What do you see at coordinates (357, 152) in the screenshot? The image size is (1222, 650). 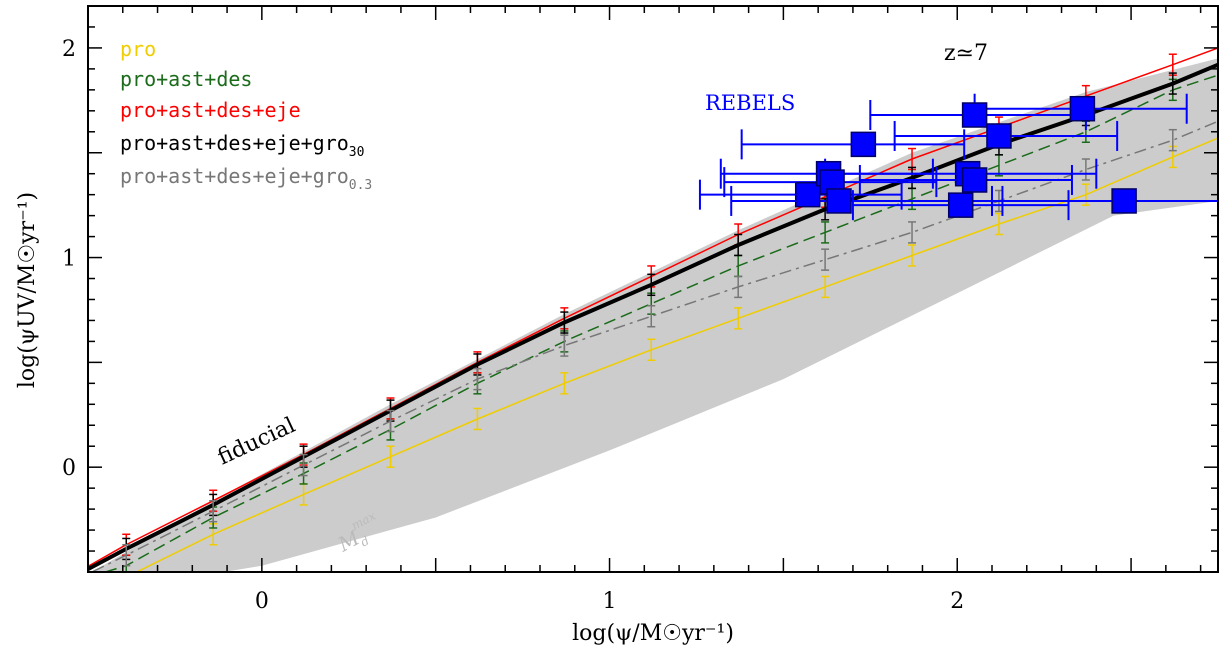 I see `legend-item-gro30-sub: 30` at bounding box center [357, 152].